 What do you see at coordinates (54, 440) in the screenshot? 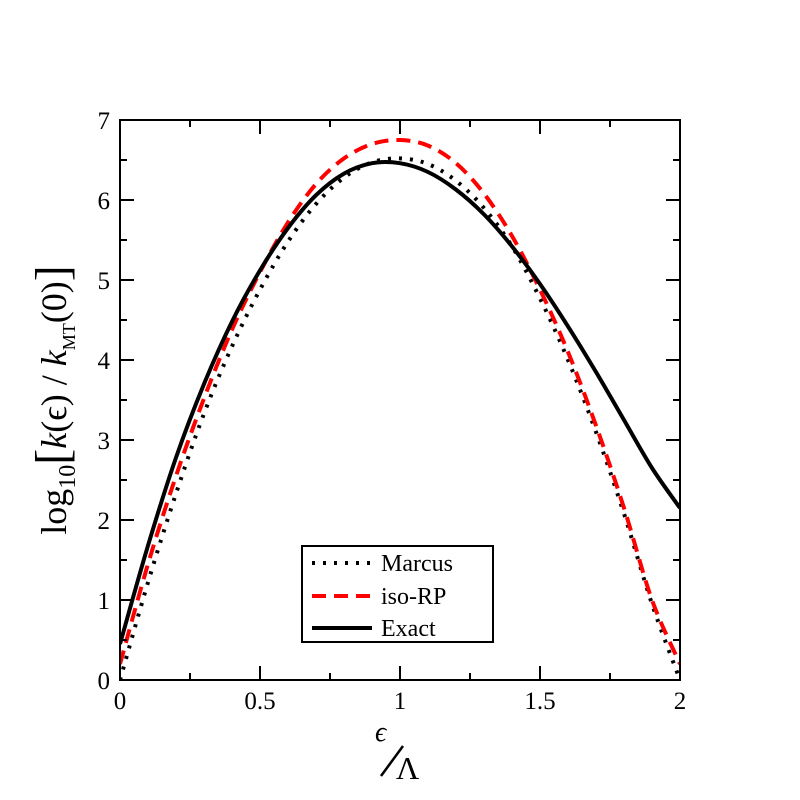
I see `y-label-k: k` at bounding box center [54, 440].